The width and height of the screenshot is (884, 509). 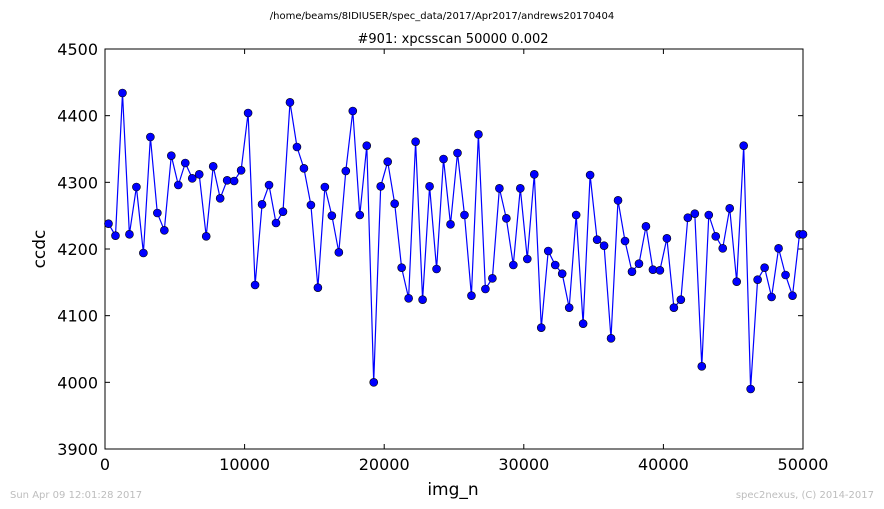 What do you see at coordinates (77, 116) in the screenshot?
I see `y-tick-label: 4400` at bounding box center [77, 116].